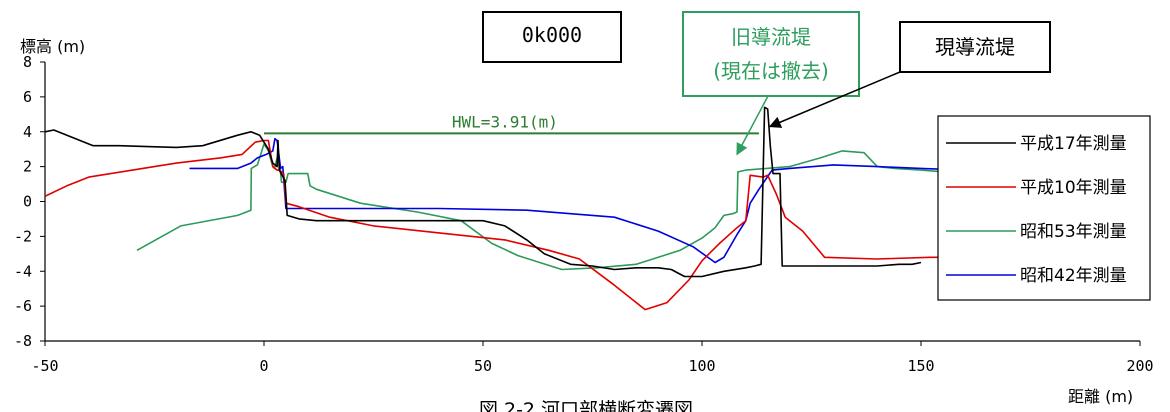 Image resolution: width=1170 pixels, height=412 pixels. What do you see at coordinates (27, 132) in the screenshot?
I see `y-tick-label: 4` at bounding box center [27, 132].